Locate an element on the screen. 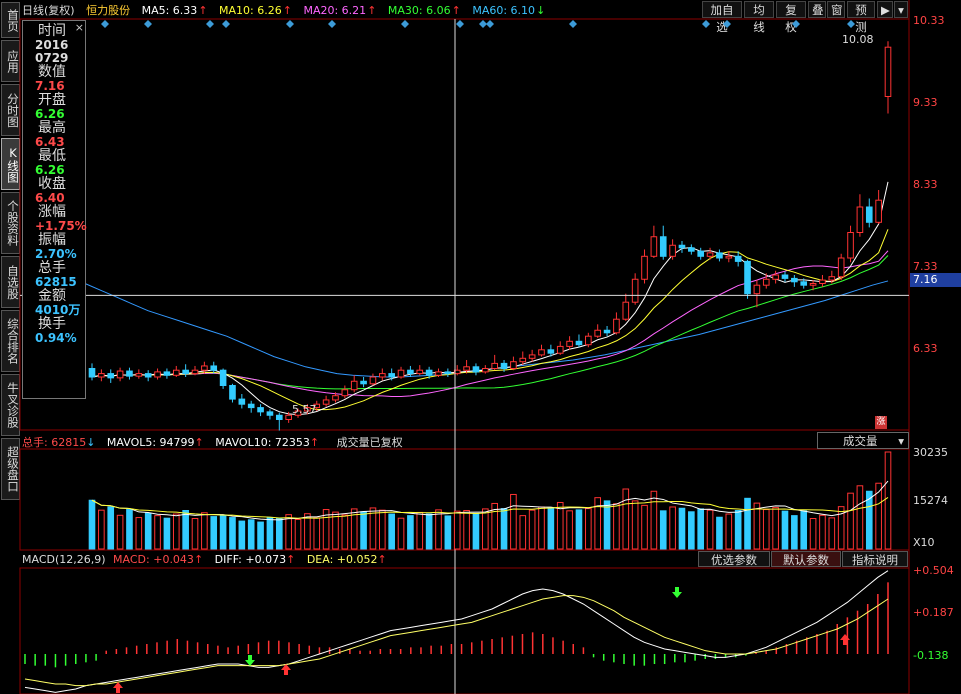  pin-icon: ▶ is located at coordinates (885, 9).